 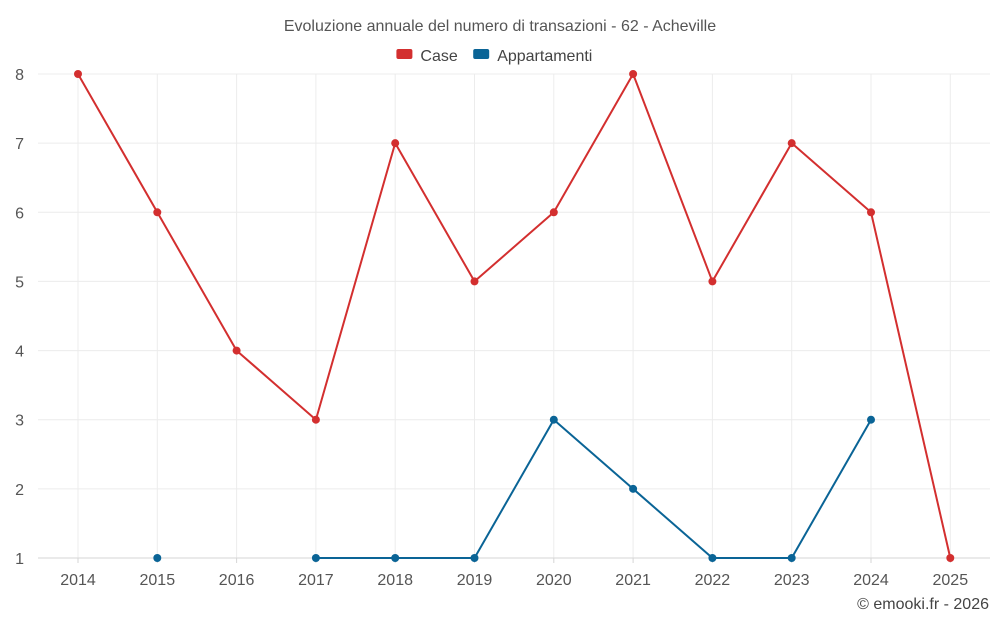 What do you see at coordinates (923, 604) in the screenshot?
I see `credit-text: © emooki.fr - 2026` at bounding box center [923, 604].